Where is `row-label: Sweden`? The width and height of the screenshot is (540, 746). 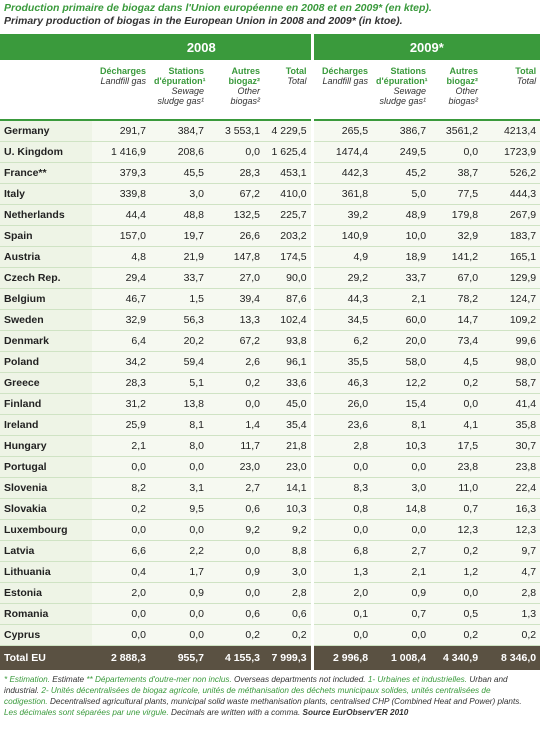
row-label: Sweden is located at coordinates (46, 320).